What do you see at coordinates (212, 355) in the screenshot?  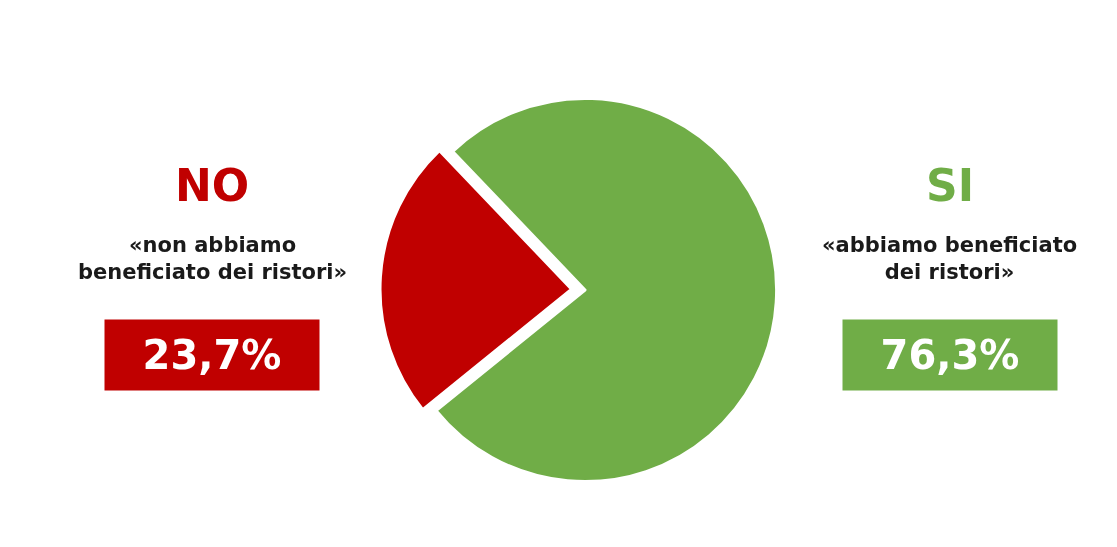 I see `data-label: 23,7%` at bounding box center [212, 355].